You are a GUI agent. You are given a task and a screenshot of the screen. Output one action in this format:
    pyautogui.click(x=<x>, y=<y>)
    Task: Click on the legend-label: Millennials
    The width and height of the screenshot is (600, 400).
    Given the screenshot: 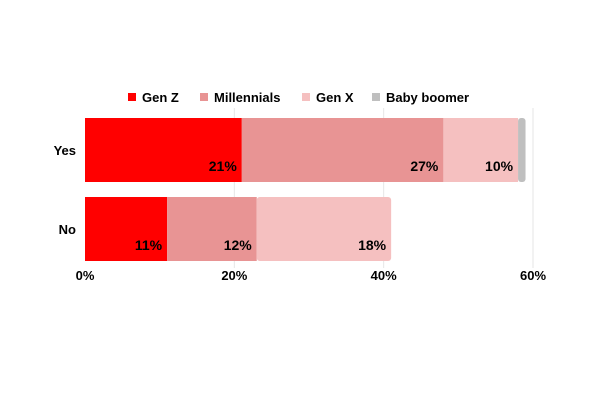 What is the action you would take?
    pyautogui.click(x=247, y=97)
    